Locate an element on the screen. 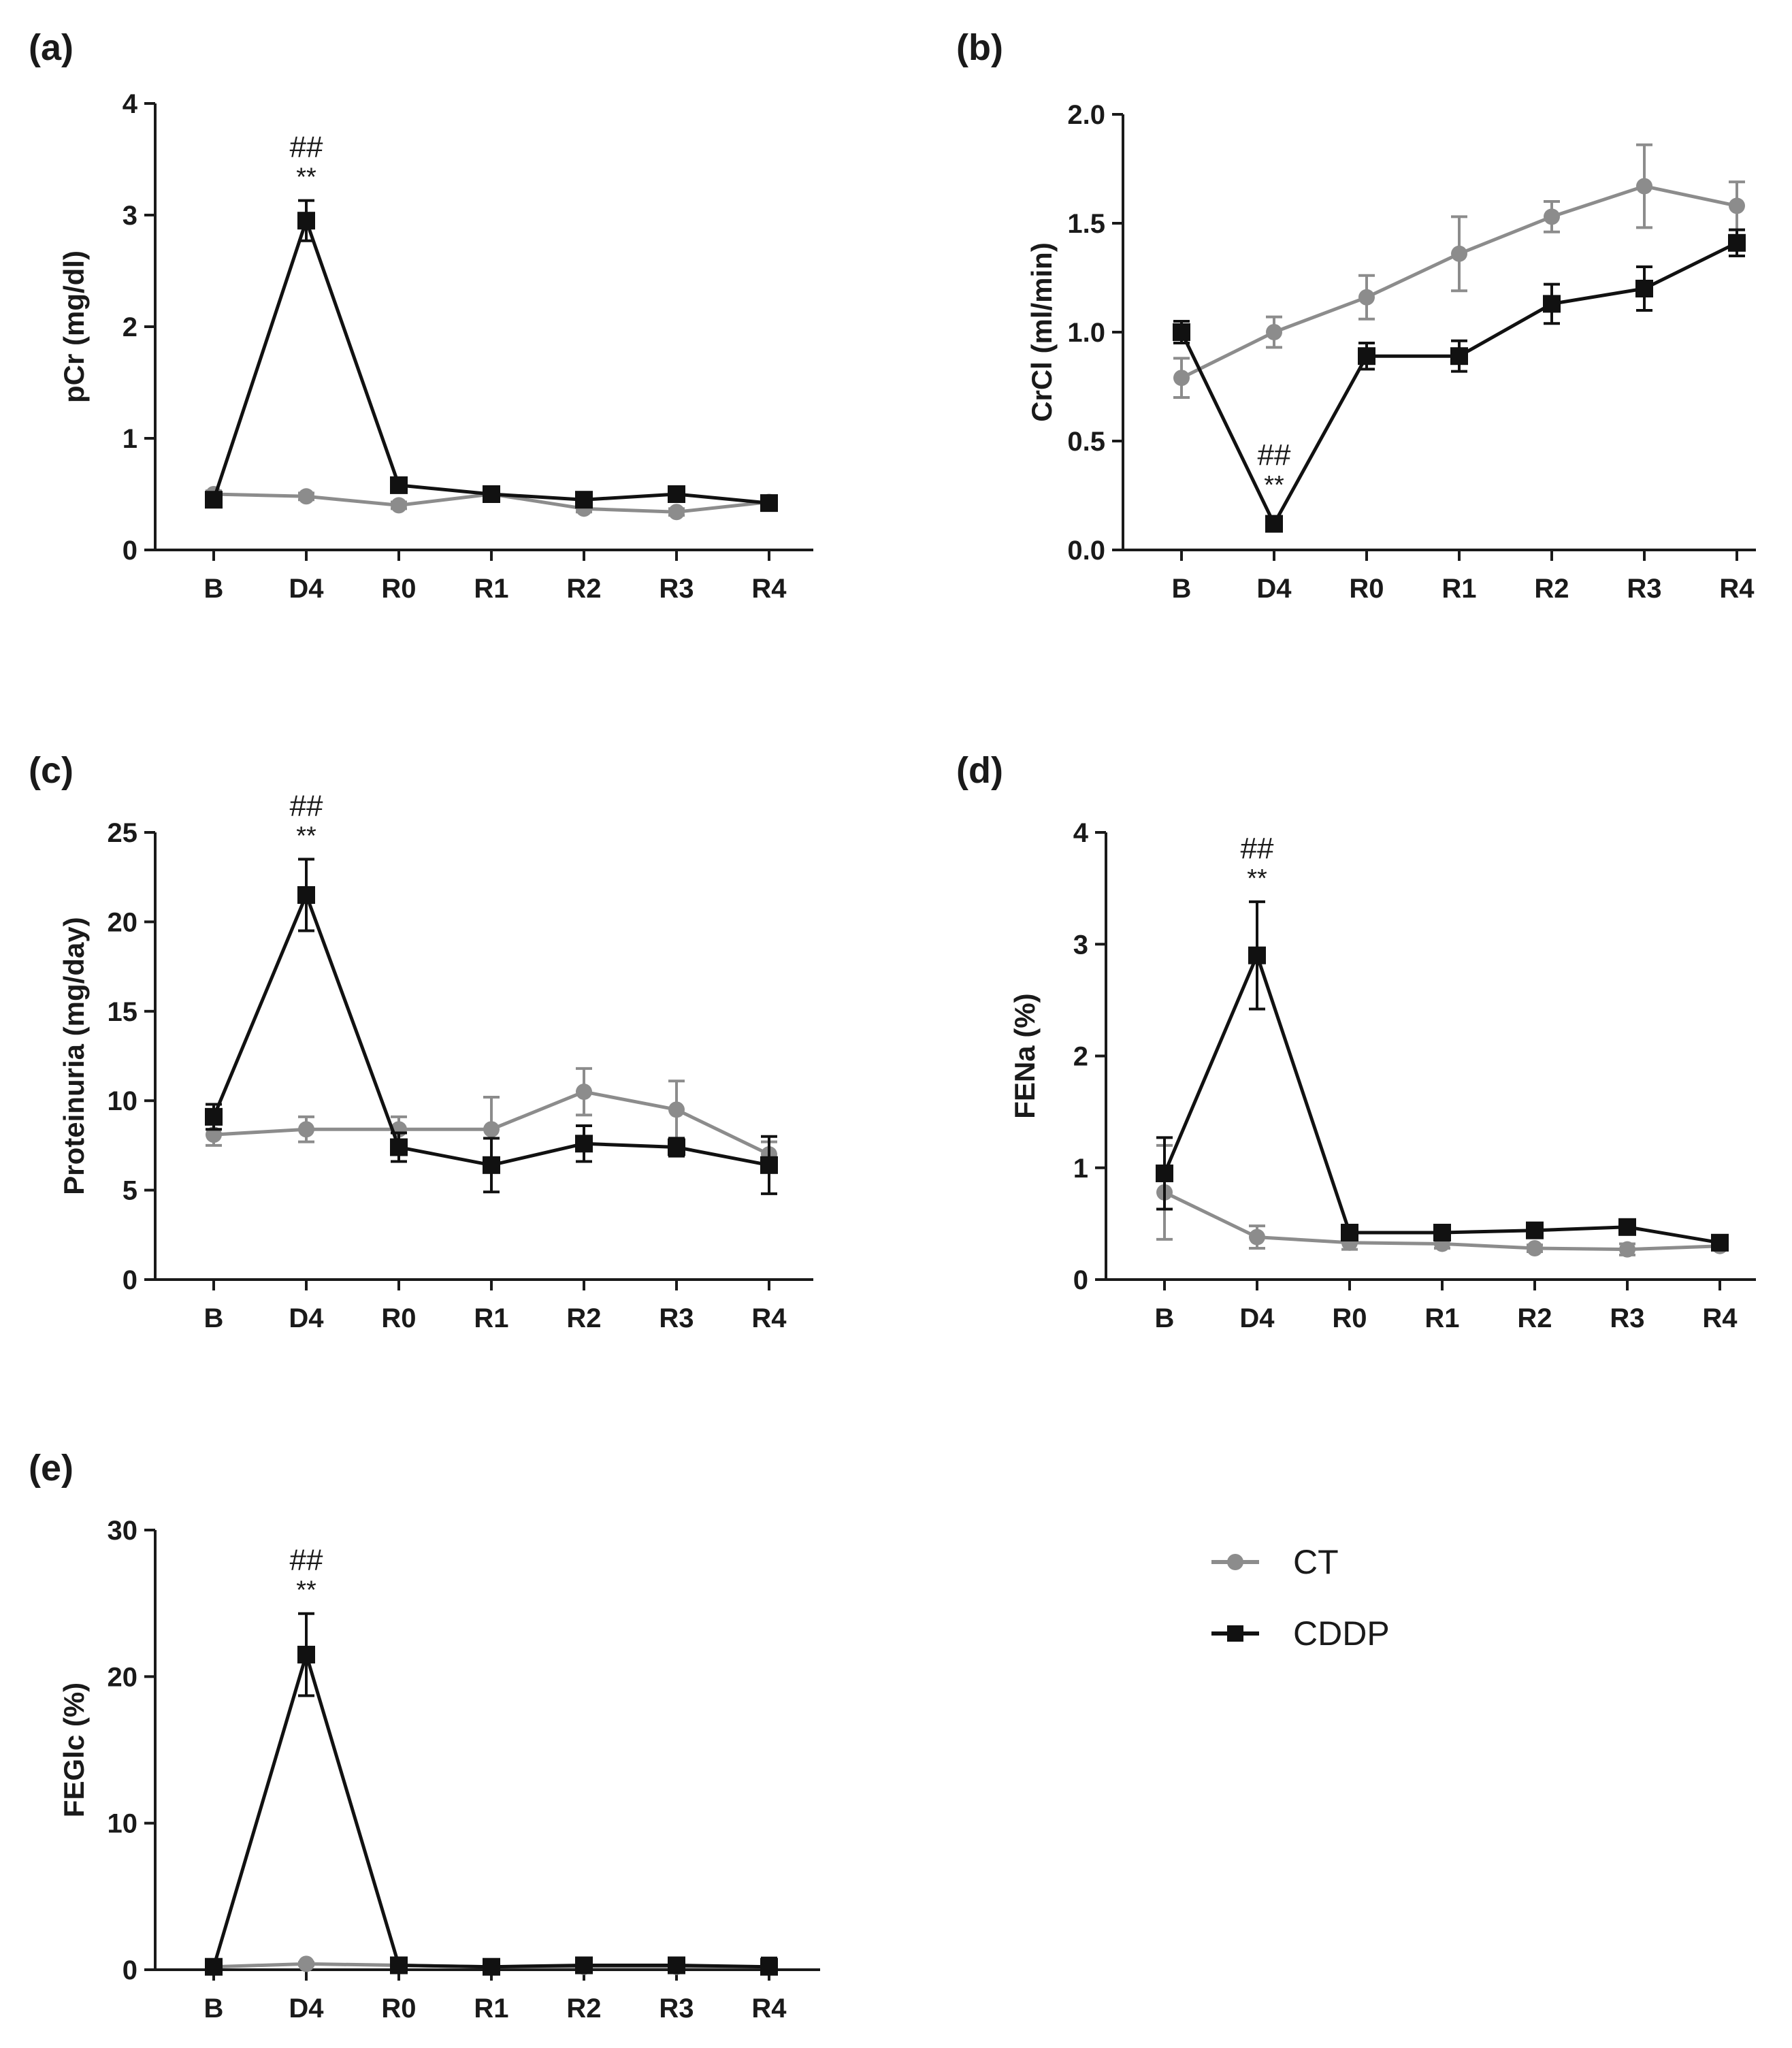 Image resolution: width=1792 pixels, height=2048 pixels. legend-marker-cddp is located at coordinates (1235, 1633).